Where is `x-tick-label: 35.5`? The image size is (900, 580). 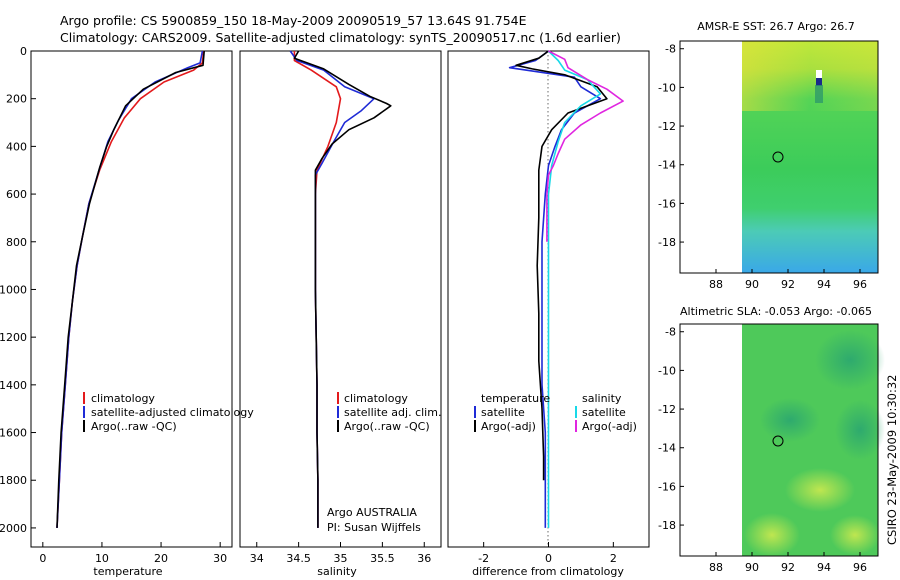
x-tick-label: 35.5 is located at coordinates (382, 558).